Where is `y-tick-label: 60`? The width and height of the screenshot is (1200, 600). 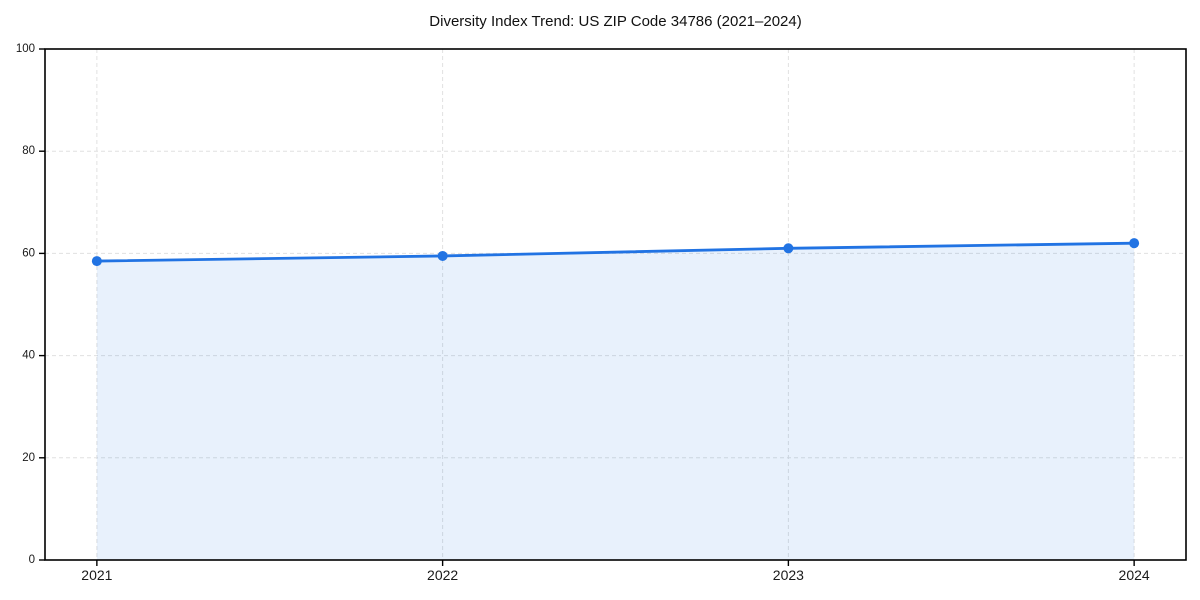 y-tick-label: 60 is located at coordinates (28, 253).